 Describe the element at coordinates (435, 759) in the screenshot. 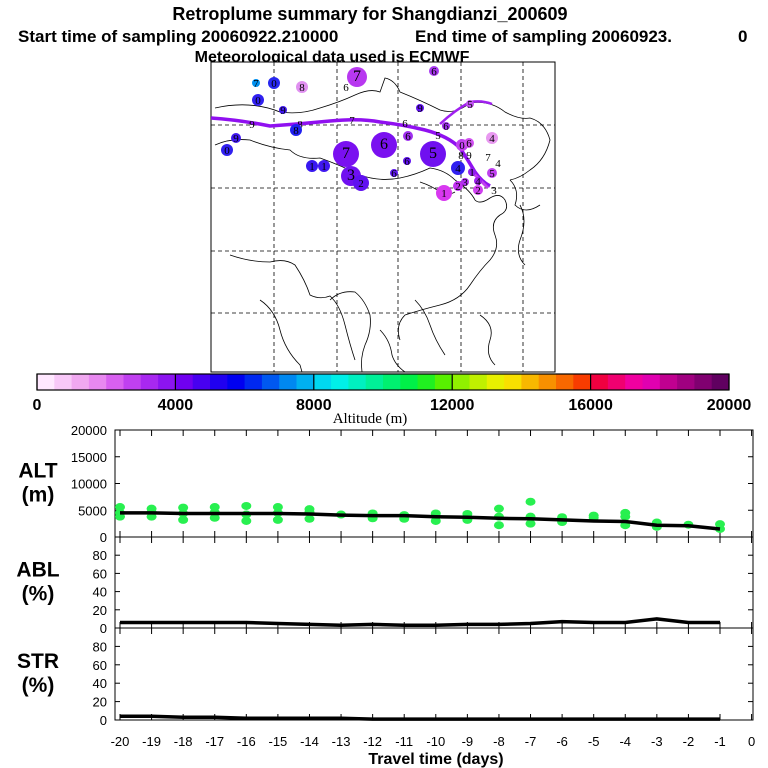

I see `x-axis-label: Travel time (days)` at that location.